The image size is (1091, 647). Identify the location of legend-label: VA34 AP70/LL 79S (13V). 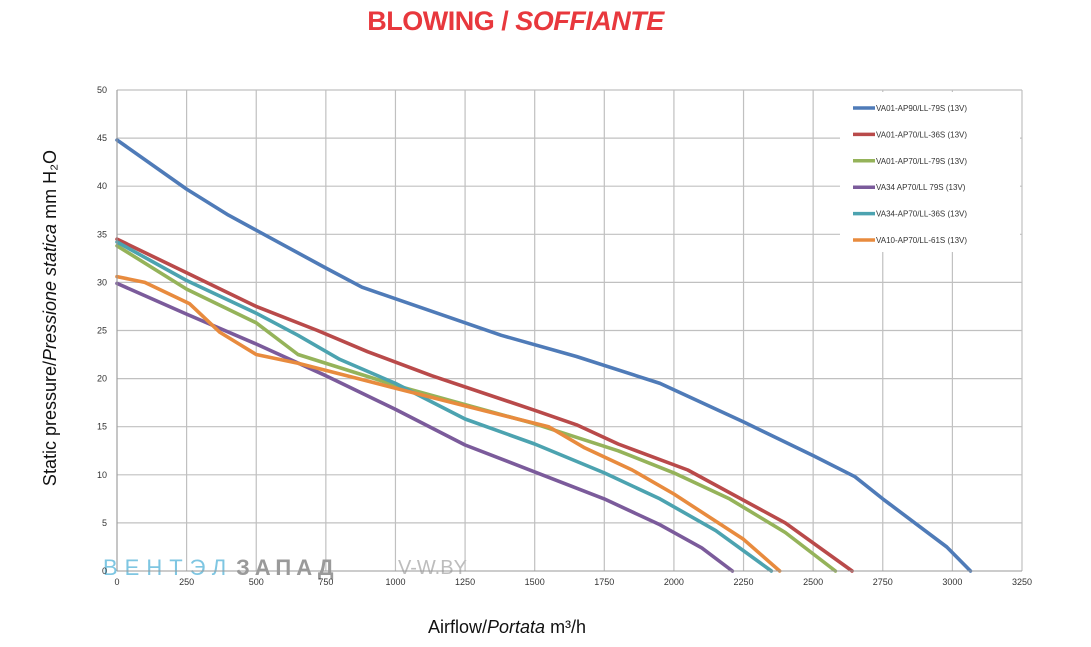
(921, 187).